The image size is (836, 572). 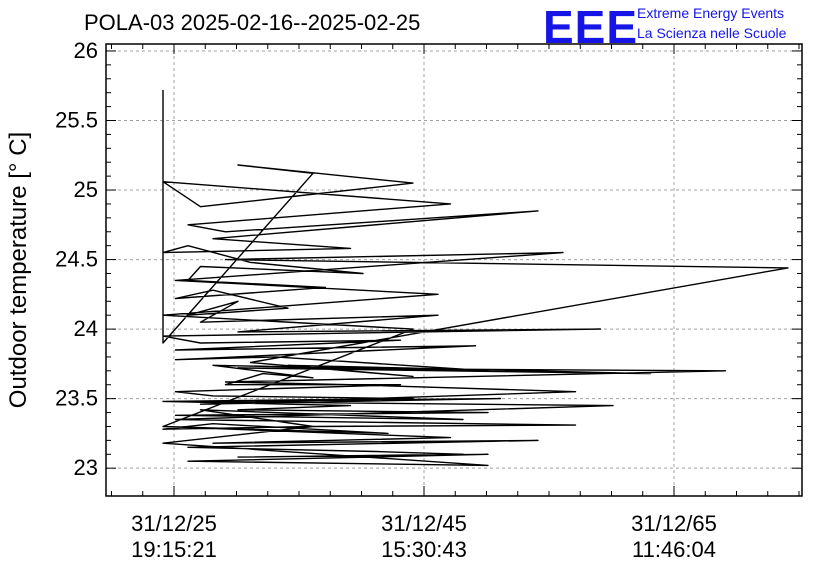 I want to click on y-tick-label: 25.5, so click(x=76, y=119).